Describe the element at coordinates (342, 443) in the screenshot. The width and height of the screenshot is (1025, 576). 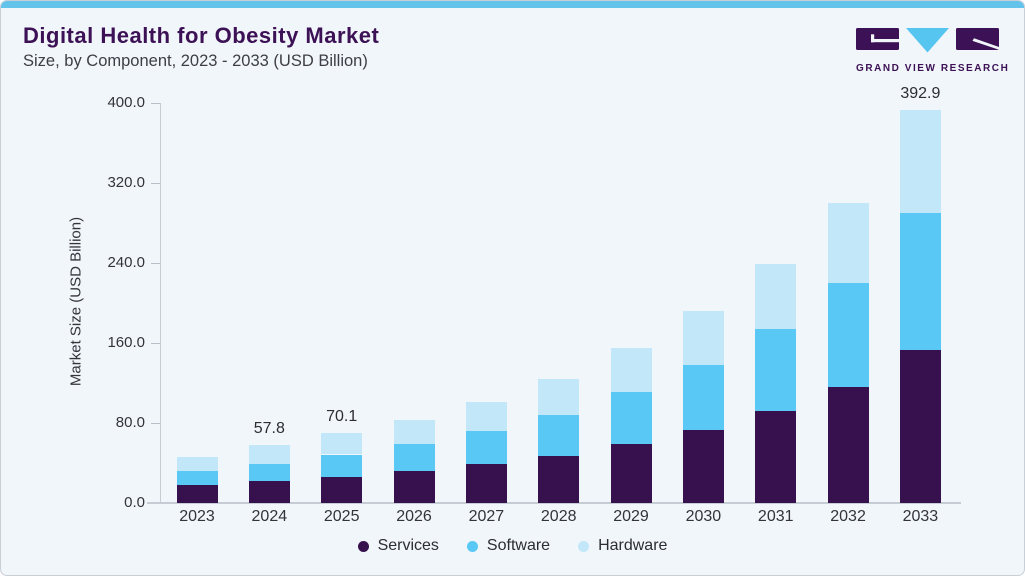
I see `bar-segment-2025-hardware` at that location.